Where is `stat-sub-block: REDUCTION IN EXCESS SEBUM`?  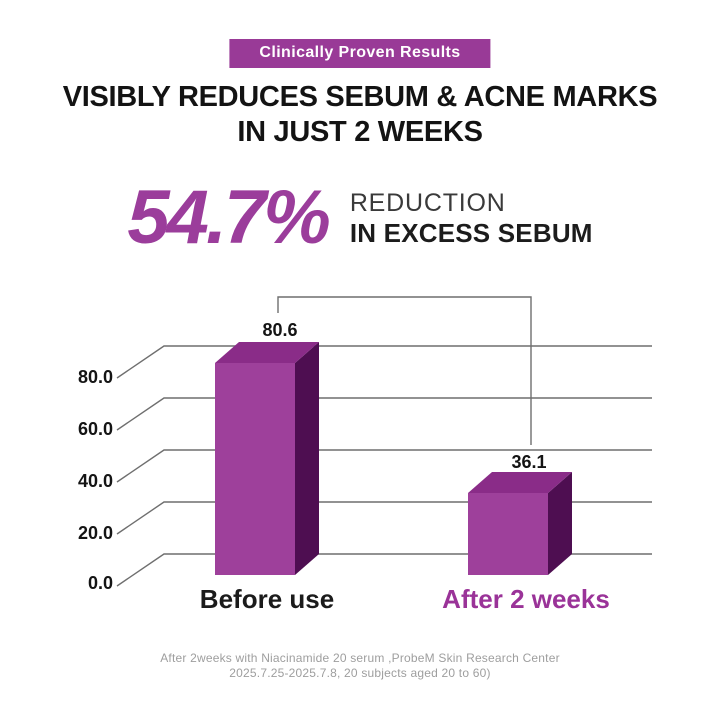 stat-sub-block: REDUCTION IN EXCESS SEBUM is located at coordinates (471, 218).